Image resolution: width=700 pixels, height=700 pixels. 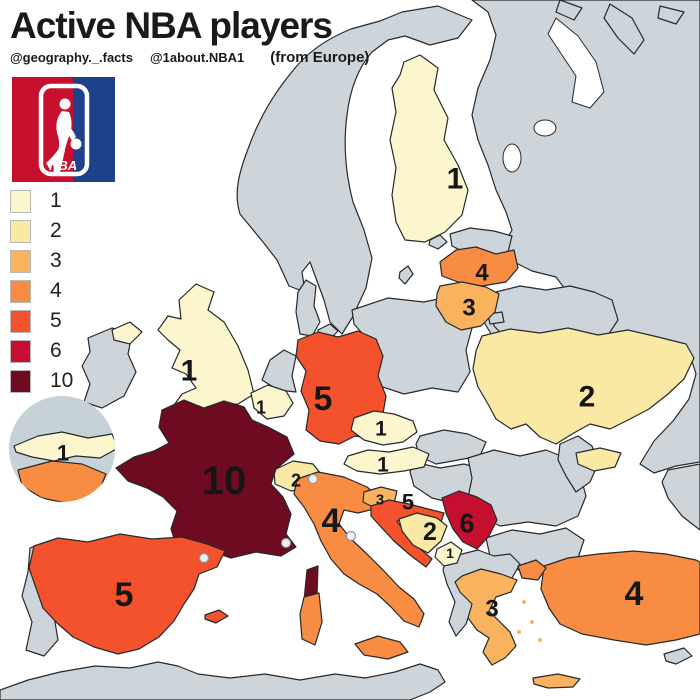 I want to click on lake-onega, so click(x=545, y=128).